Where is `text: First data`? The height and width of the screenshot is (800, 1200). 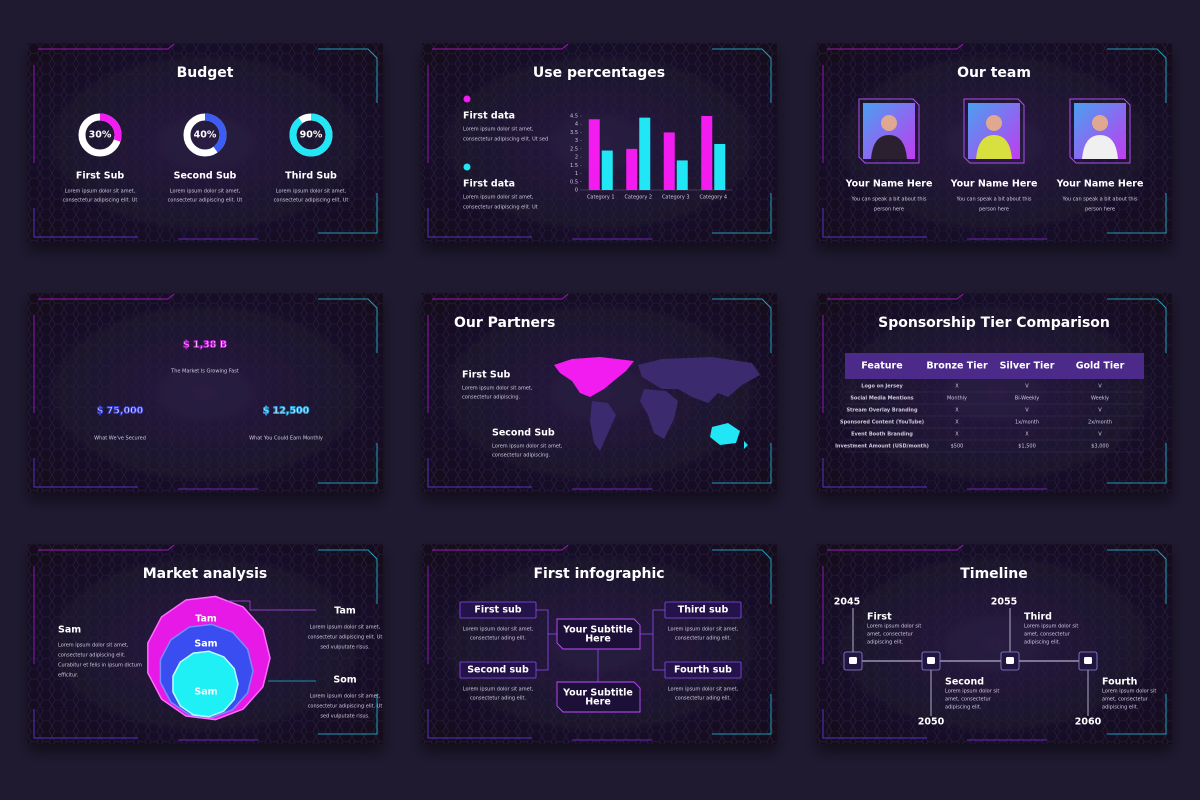
text: First data is located at coordinates (489, 116).